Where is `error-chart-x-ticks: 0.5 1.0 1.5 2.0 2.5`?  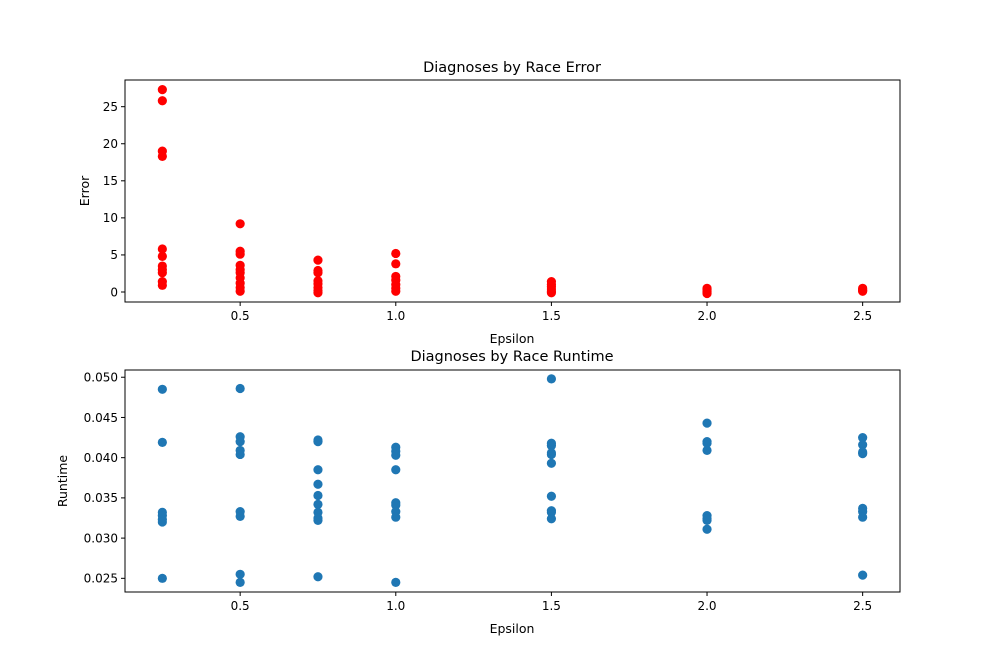 error-chart-x-ticks: 0.5 1.0 1.5 2.0 2.5 is located at coordinates (551, 312).